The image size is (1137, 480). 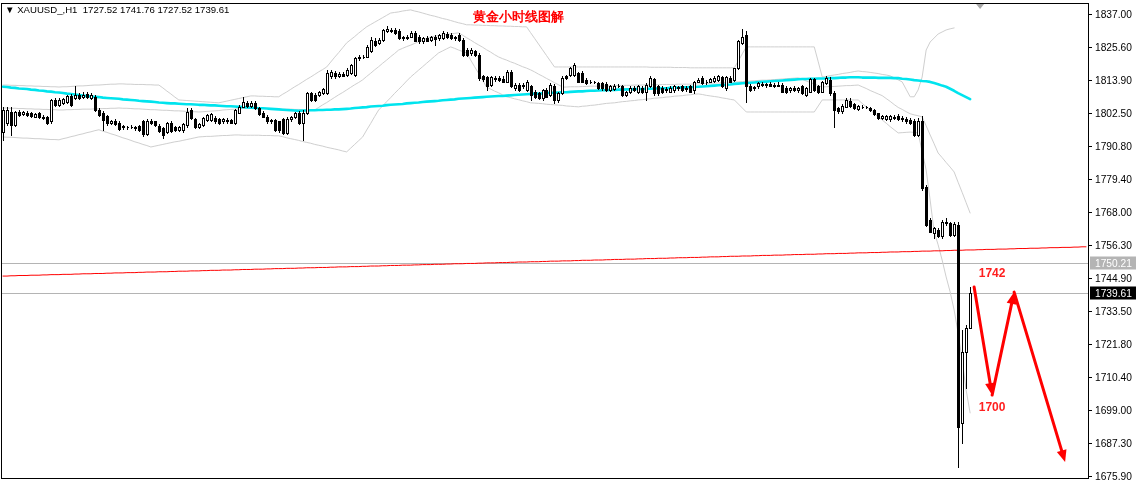 What do you see at coordinates (1114, 212) in the screenshot?
I see `y-tick-label: 1768.00` at bounding box center [1114, 212].